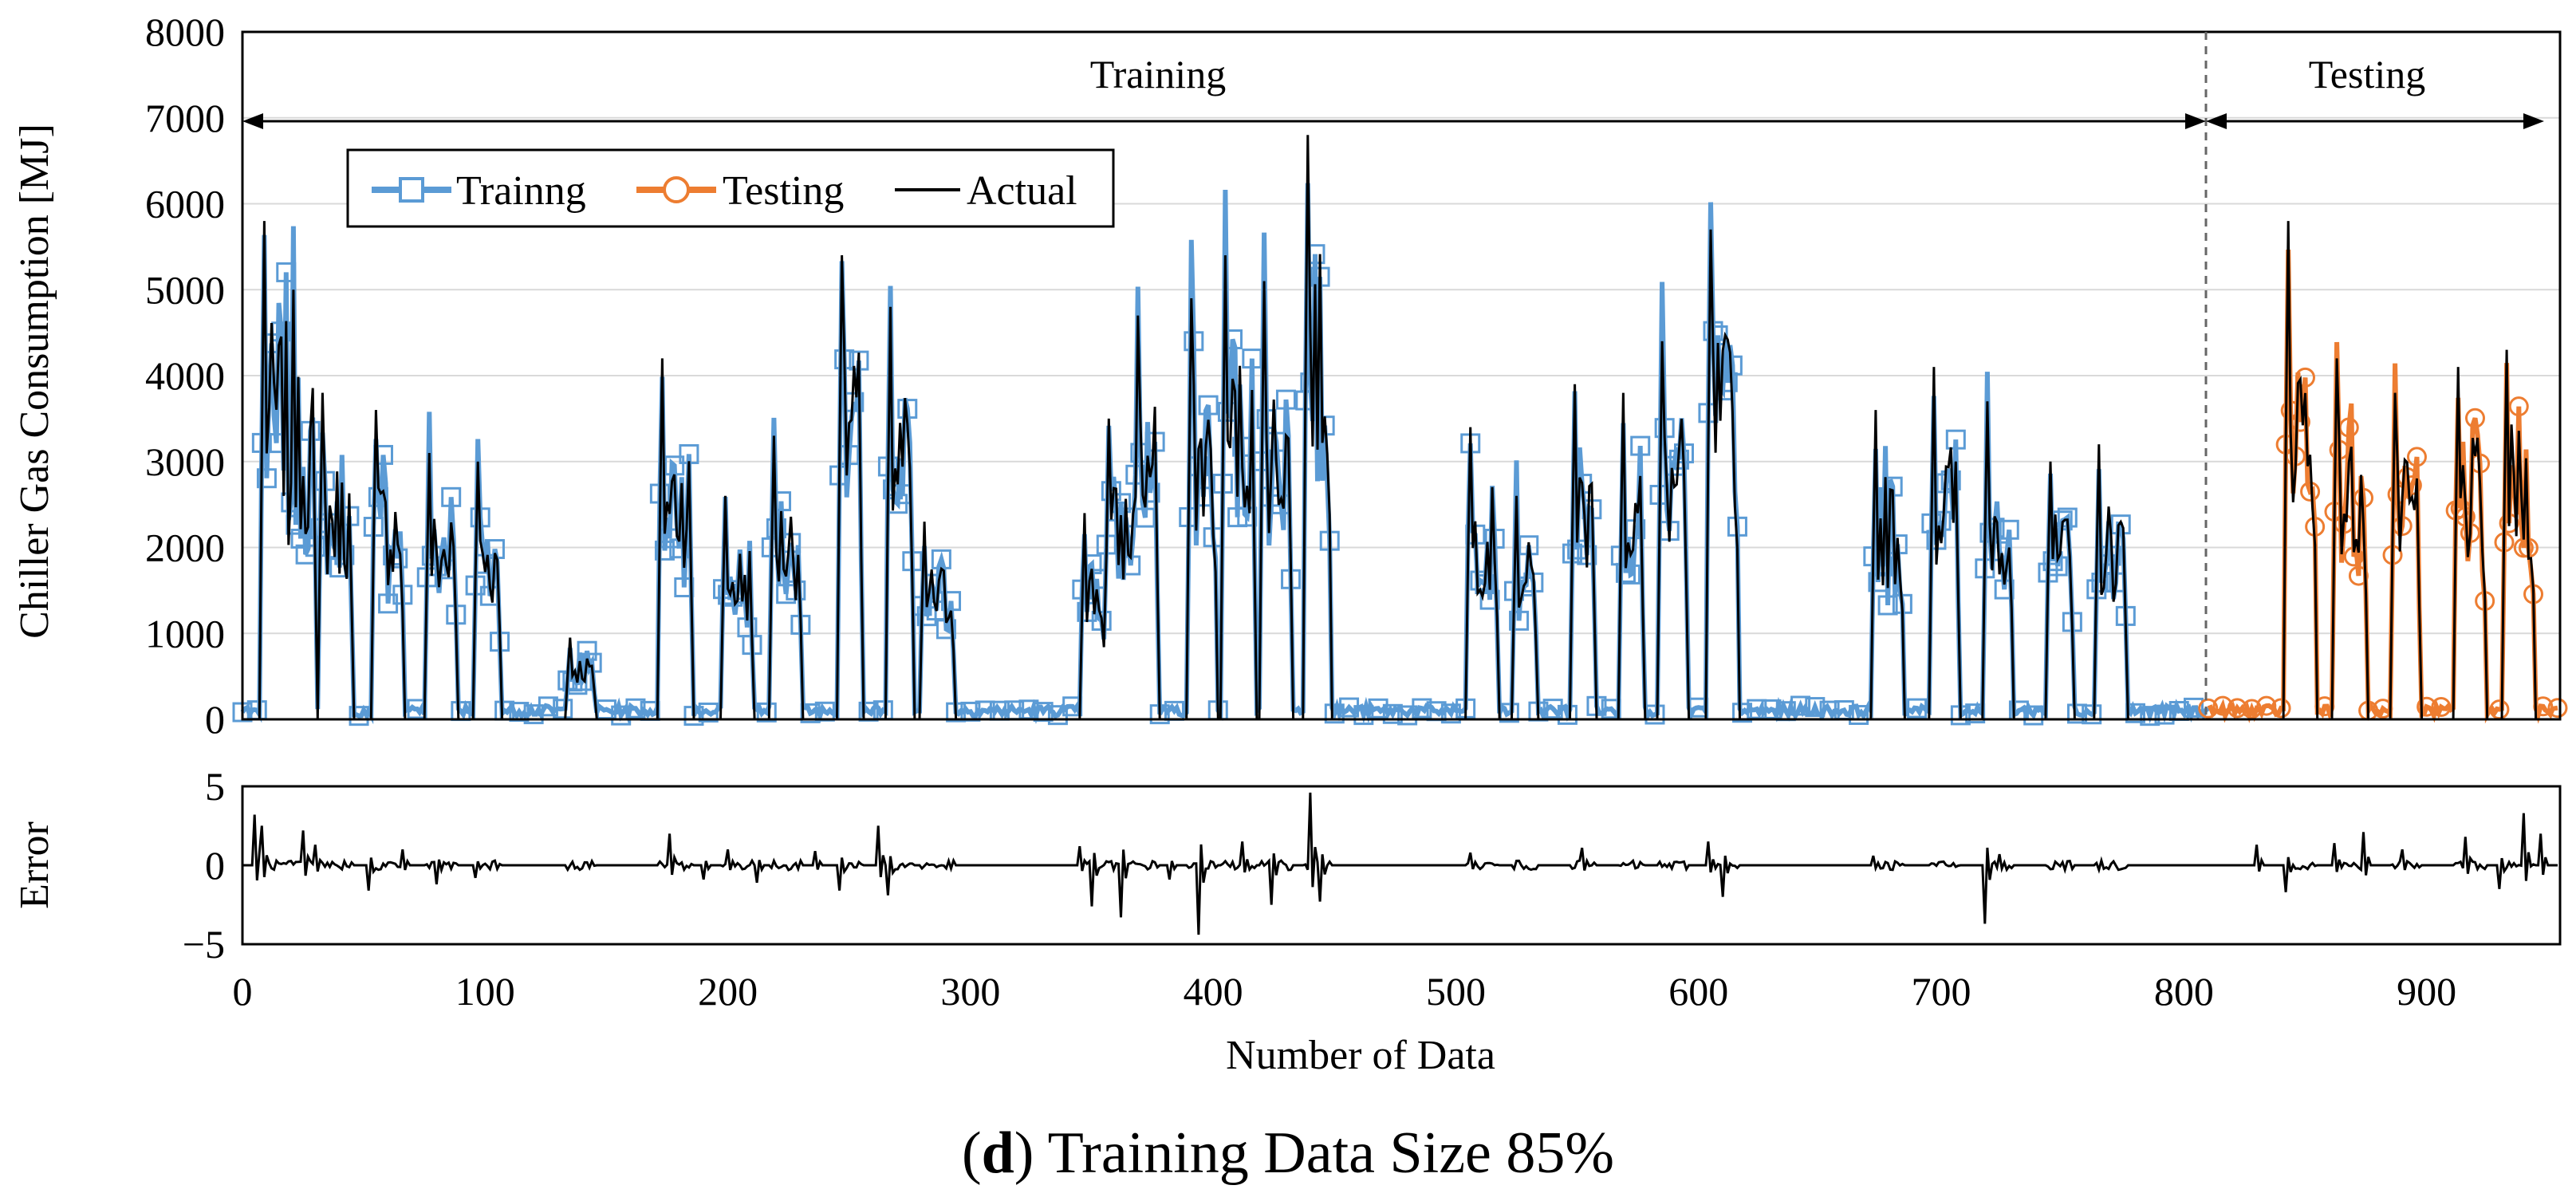  What do you see at coordinates (676, 189) in the screenshot?
I see `circle-marker-icon` at bounding box center [676, 189].